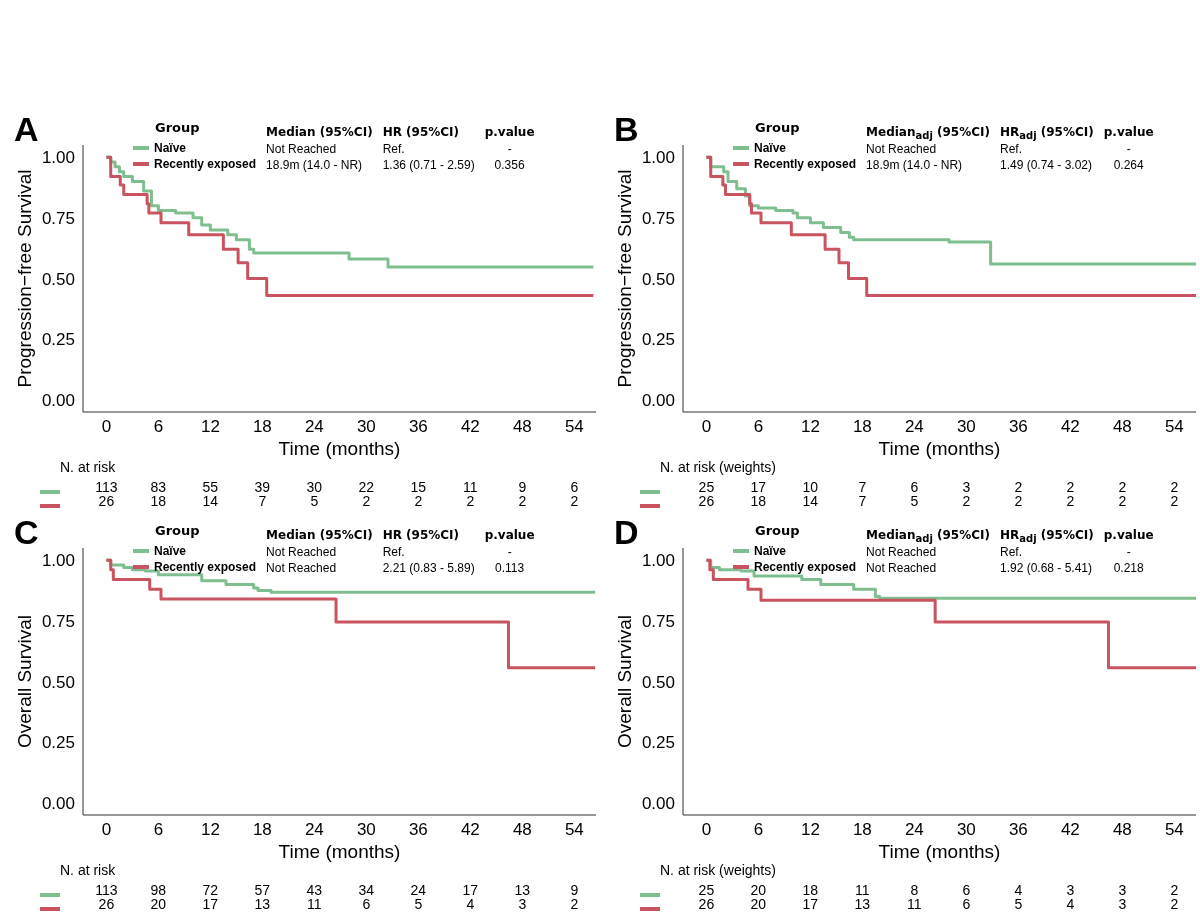  What do you see at coordinates (938, 501) in the screenshot?
I see `text: 26 18 14 7 5 2 2 2 2 2` at bounding box center [938, 501].